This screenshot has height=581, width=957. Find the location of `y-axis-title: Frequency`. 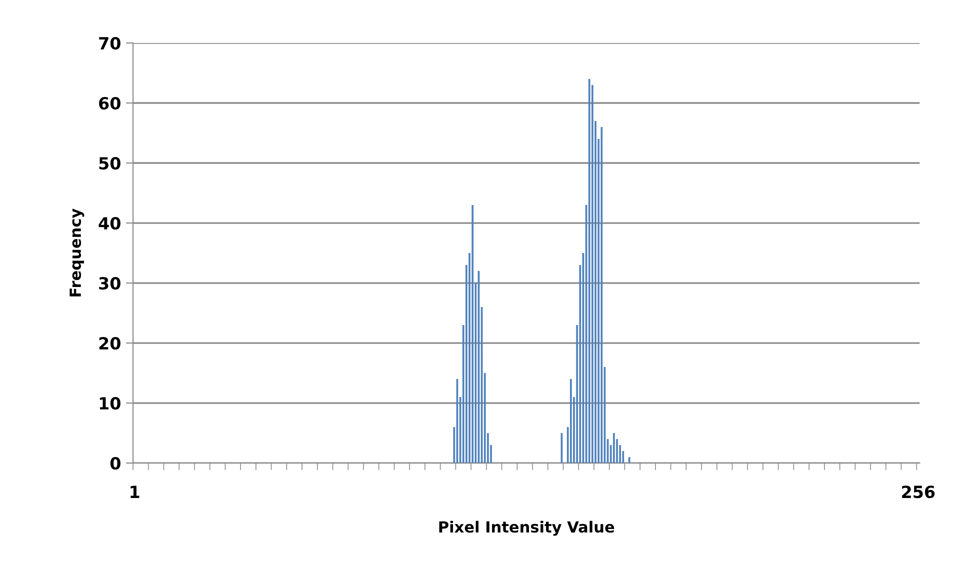

y-axis-title: Frequency is located at coordinates (77, 252).